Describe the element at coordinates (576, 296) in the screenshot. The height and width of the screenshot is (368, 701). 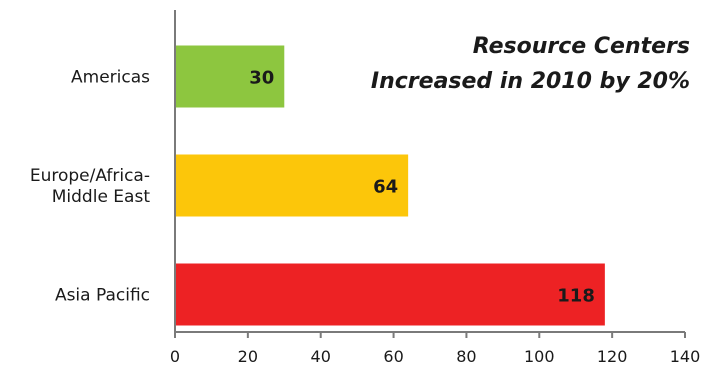
I see `bar-value-label-2: 118` at that location.